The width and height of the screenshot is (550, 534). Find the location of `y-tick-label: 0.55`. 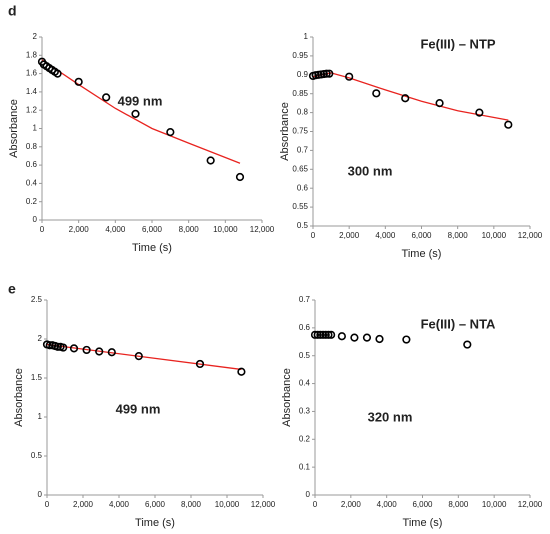

y-tick-label: 0.55 is located at coordinates (300, 206).